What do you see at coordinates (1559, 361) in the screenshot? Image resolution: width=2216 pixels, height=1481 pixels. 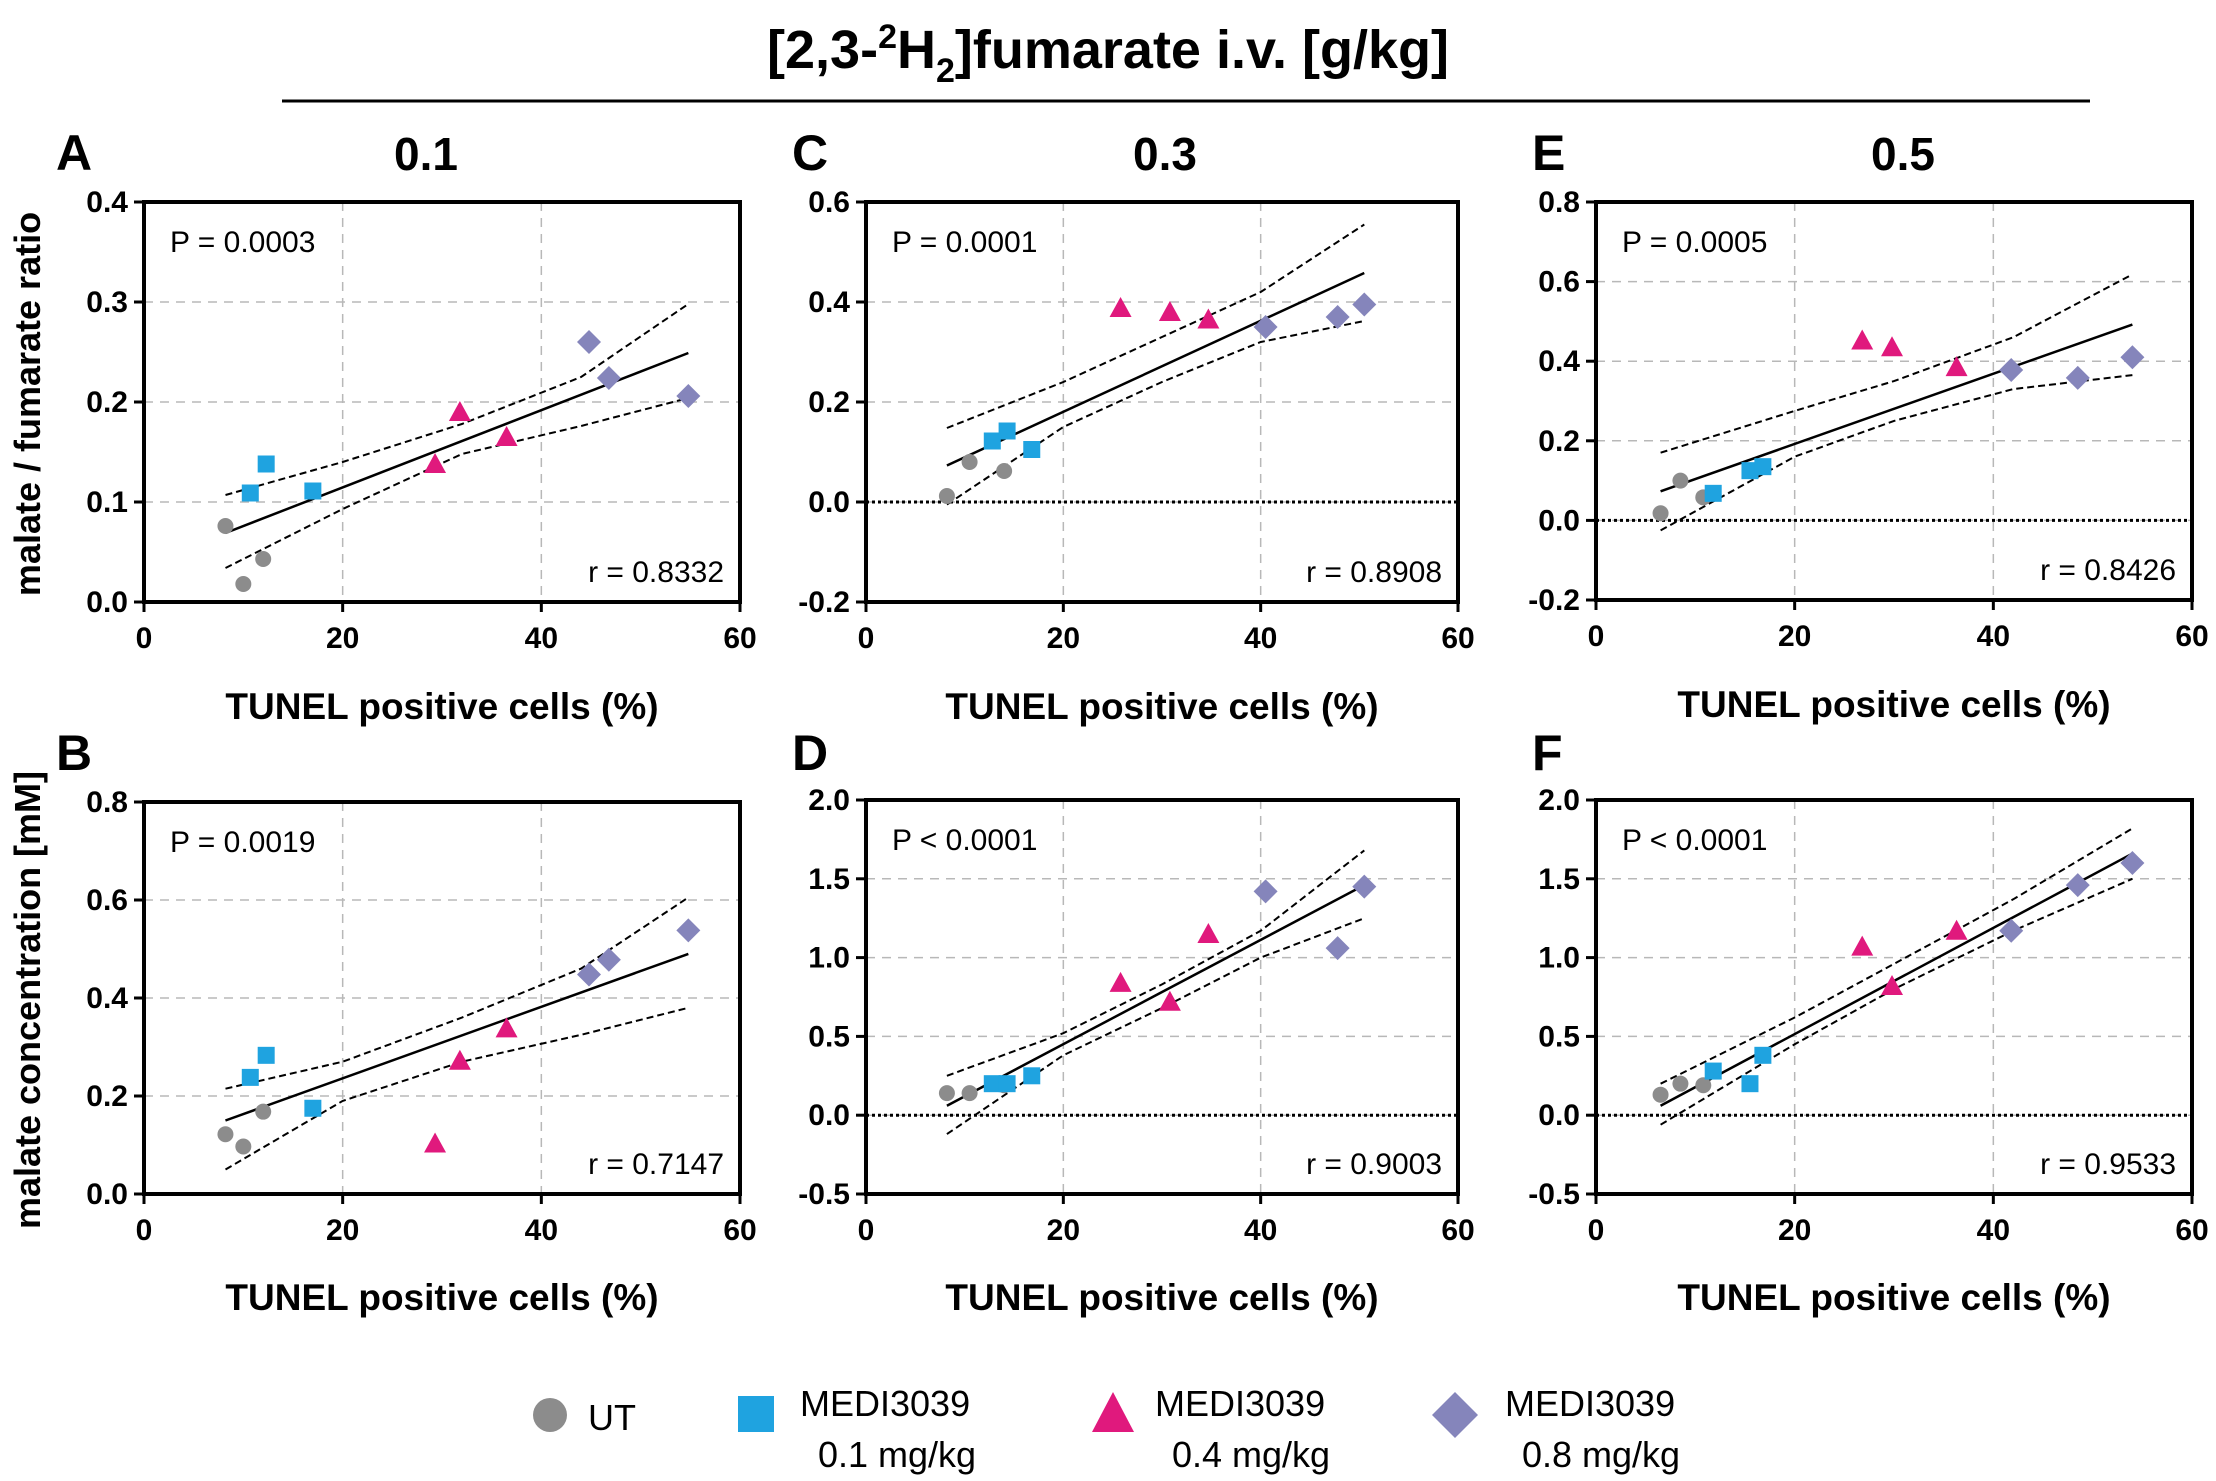 I see `y-tick-label: 0.4` at bounding box center [1559, 361].